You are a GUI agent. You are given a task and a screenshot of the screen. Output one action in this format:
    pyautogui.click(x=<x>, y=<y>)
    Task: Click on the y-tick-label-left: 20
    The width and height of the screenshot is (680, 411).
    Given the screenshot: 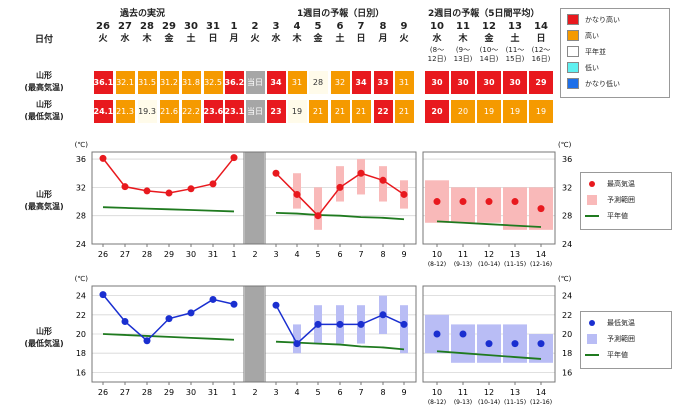 What is the action you would take?
    pyautogui.click(x=81, y=334)
    